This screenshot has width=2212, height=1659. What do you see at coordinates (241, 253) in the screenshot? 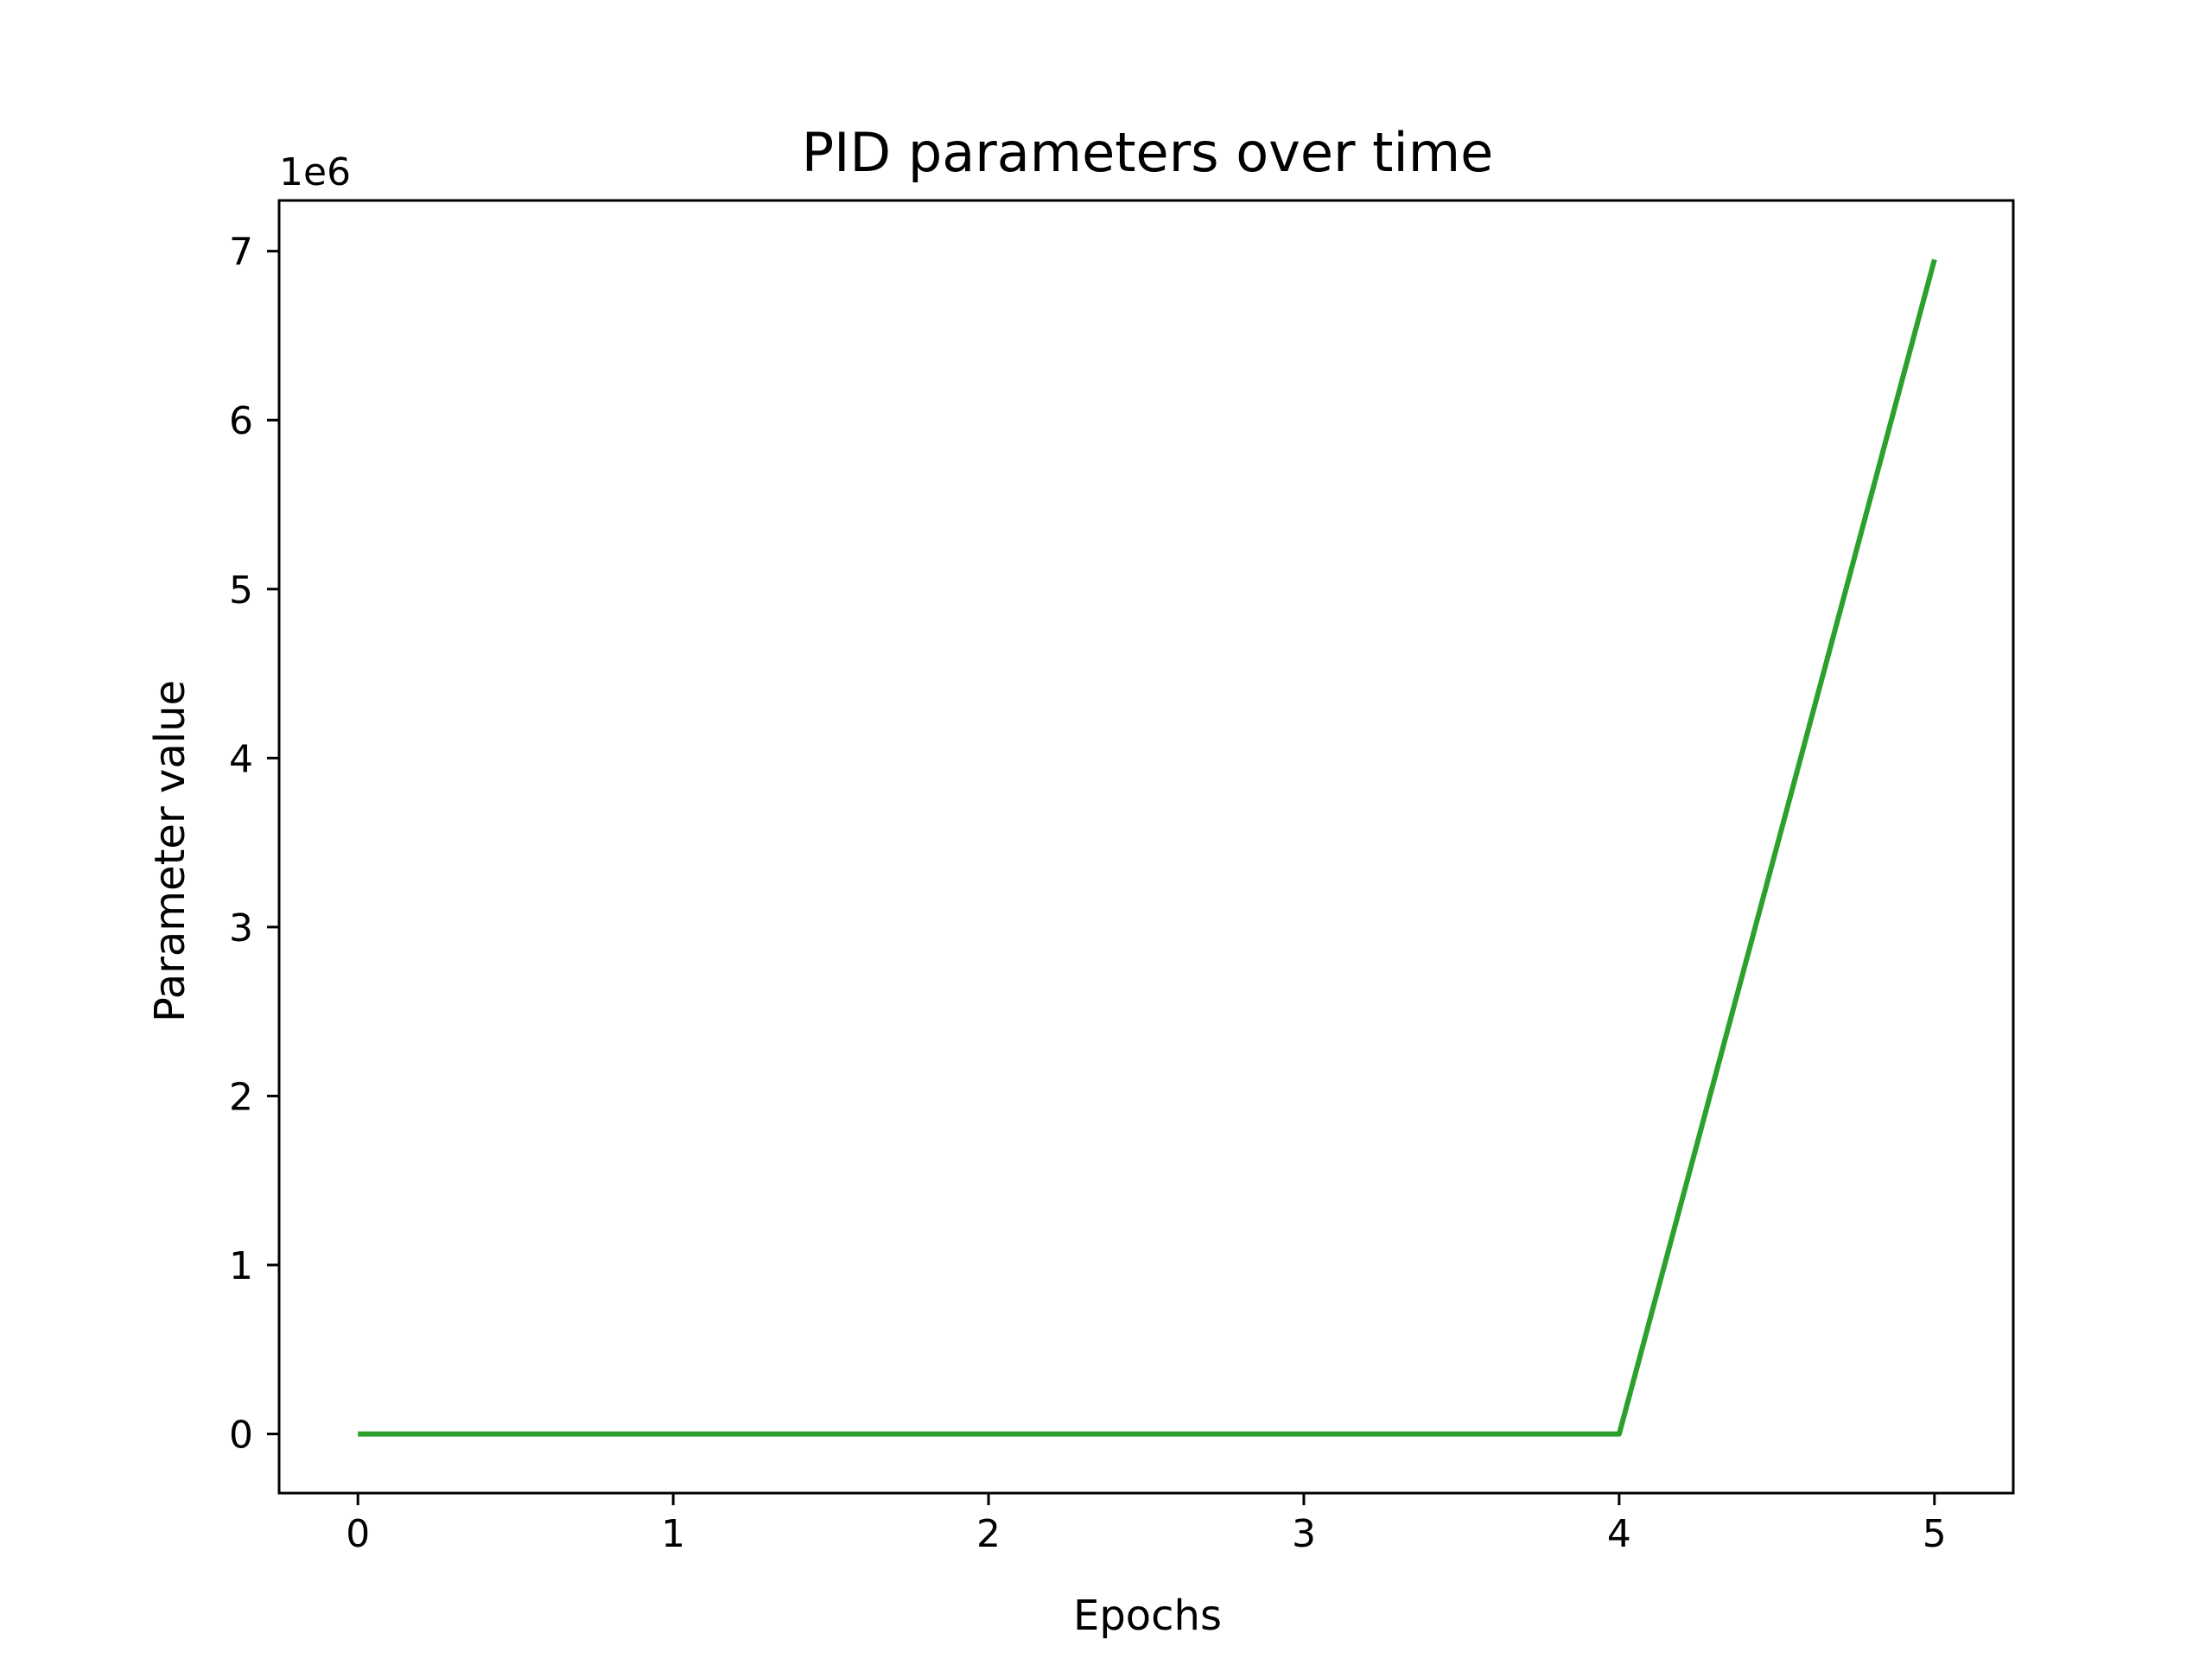
I see `y-tick-label: 7` at bounding box center [241, 253].